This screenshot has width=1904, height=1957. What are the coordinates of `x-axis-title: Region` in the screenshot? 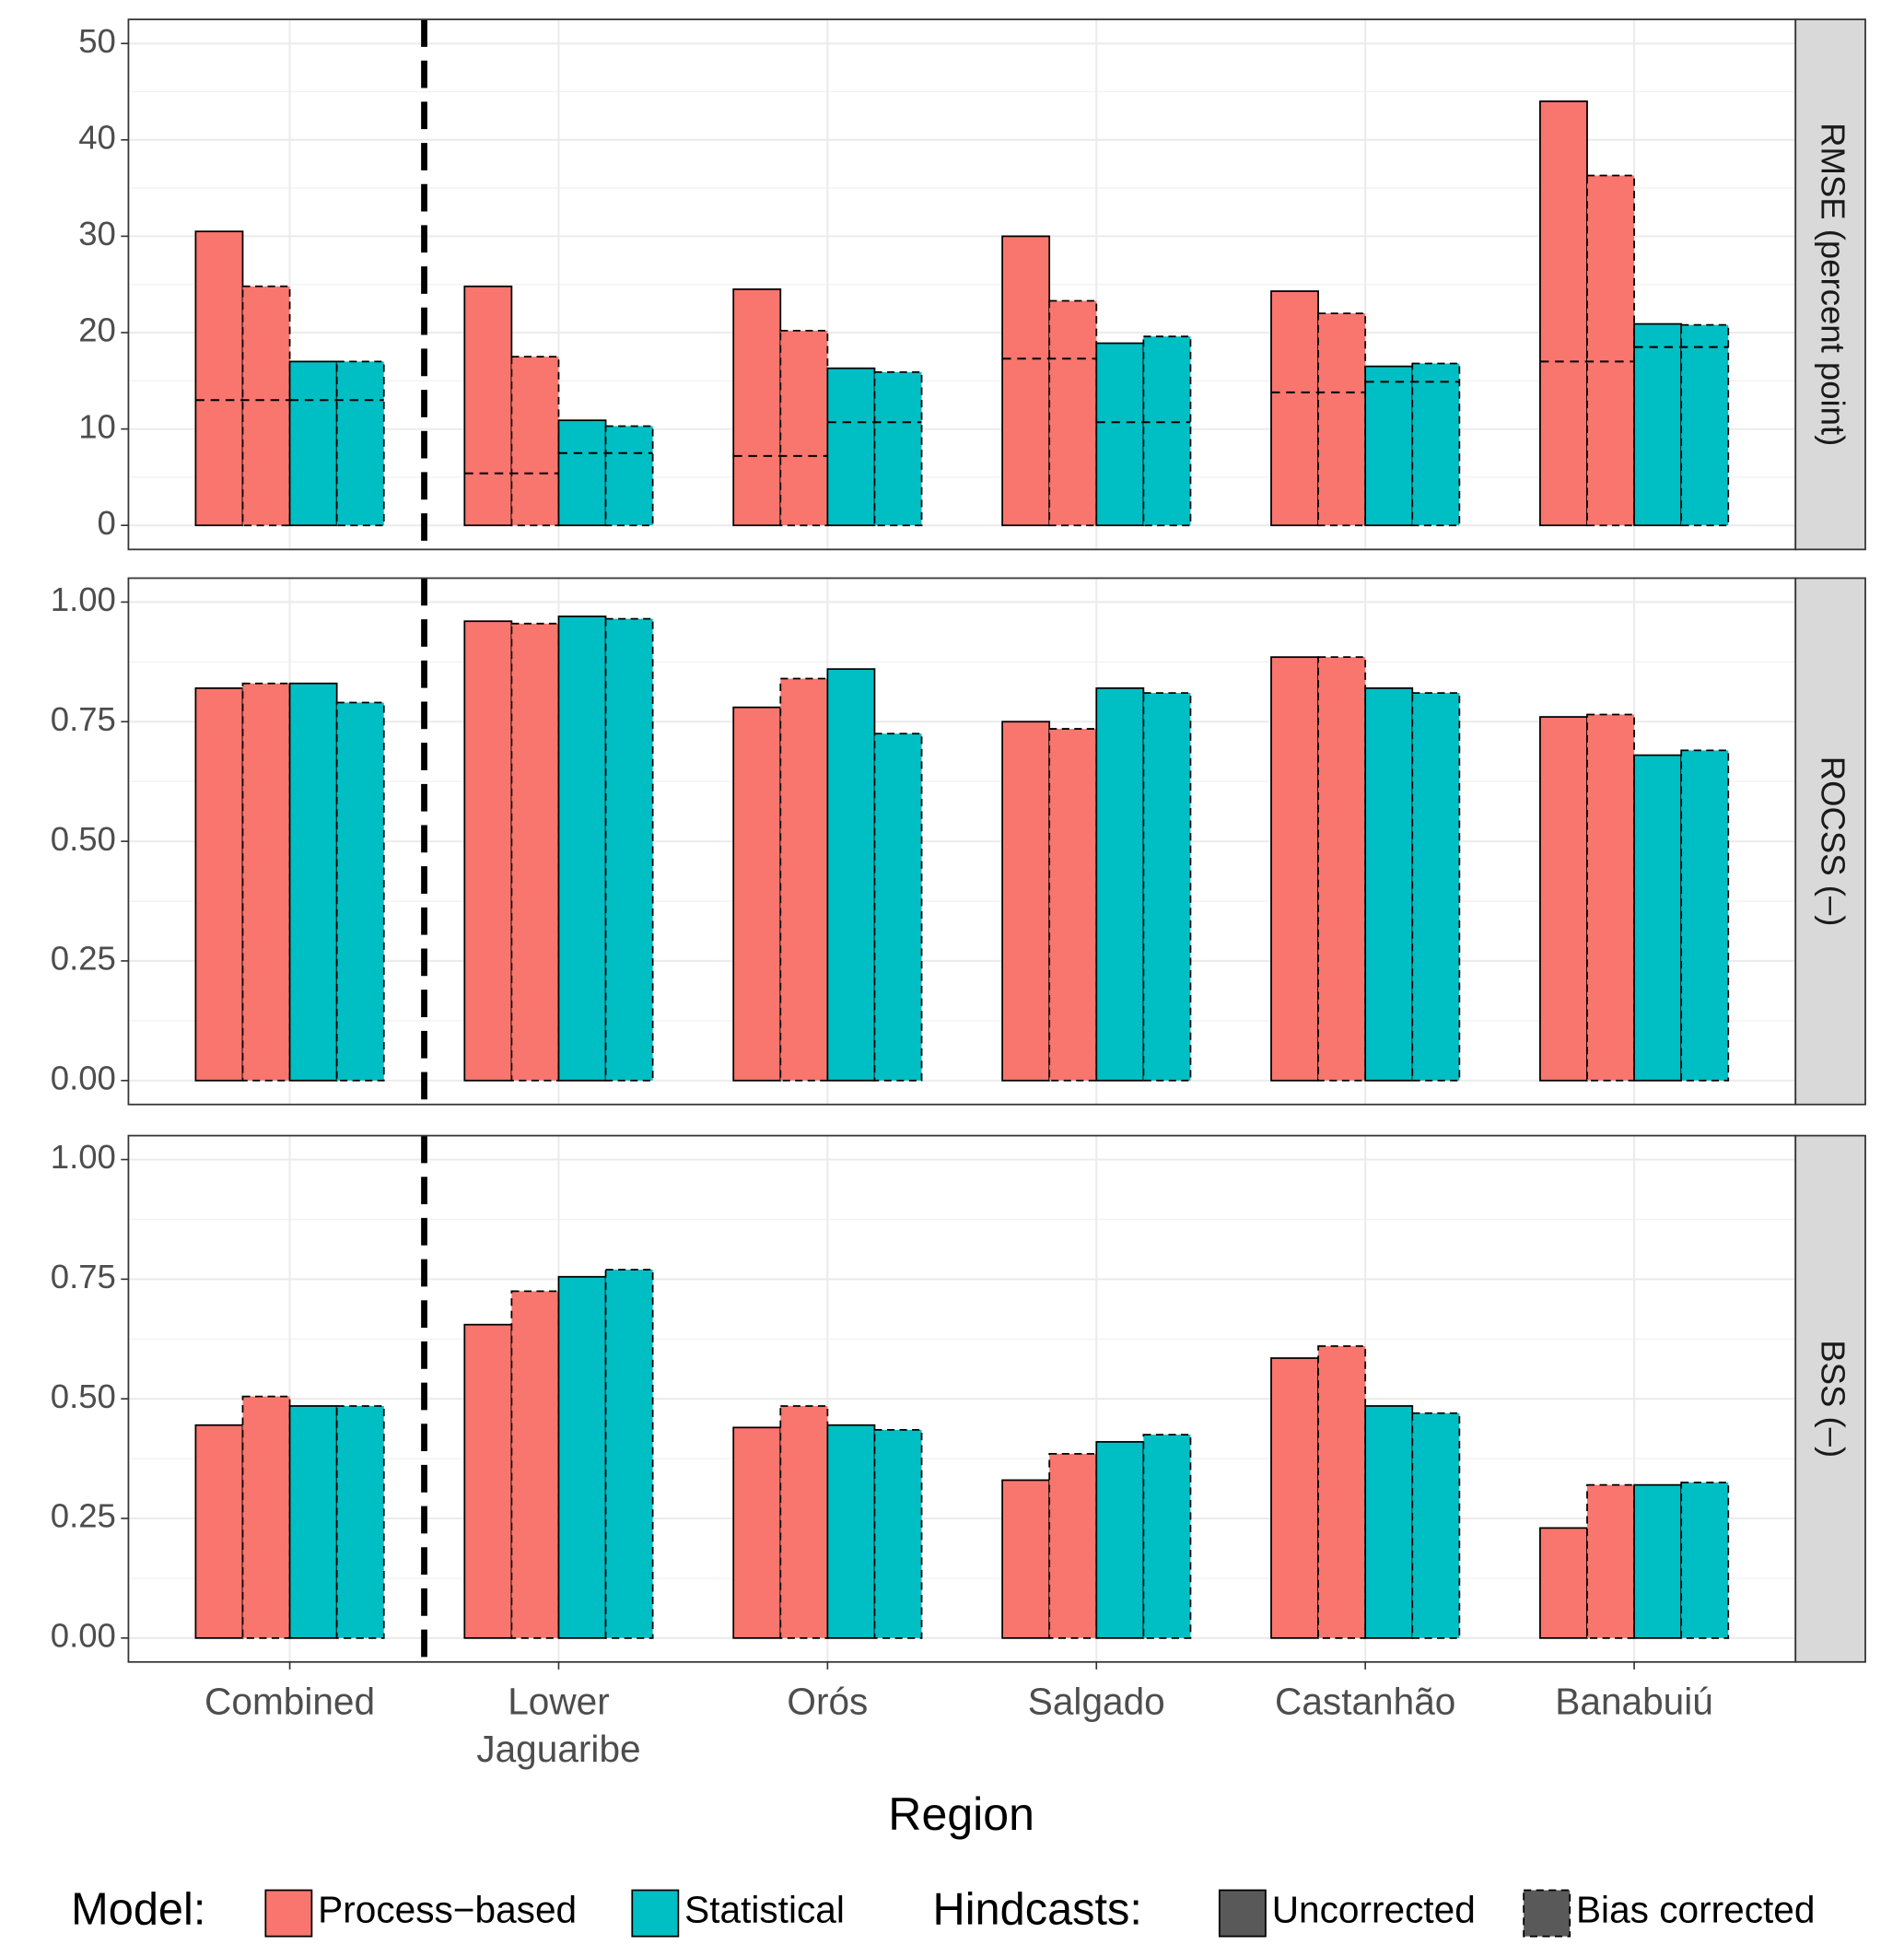 It's located at (961, 1814).